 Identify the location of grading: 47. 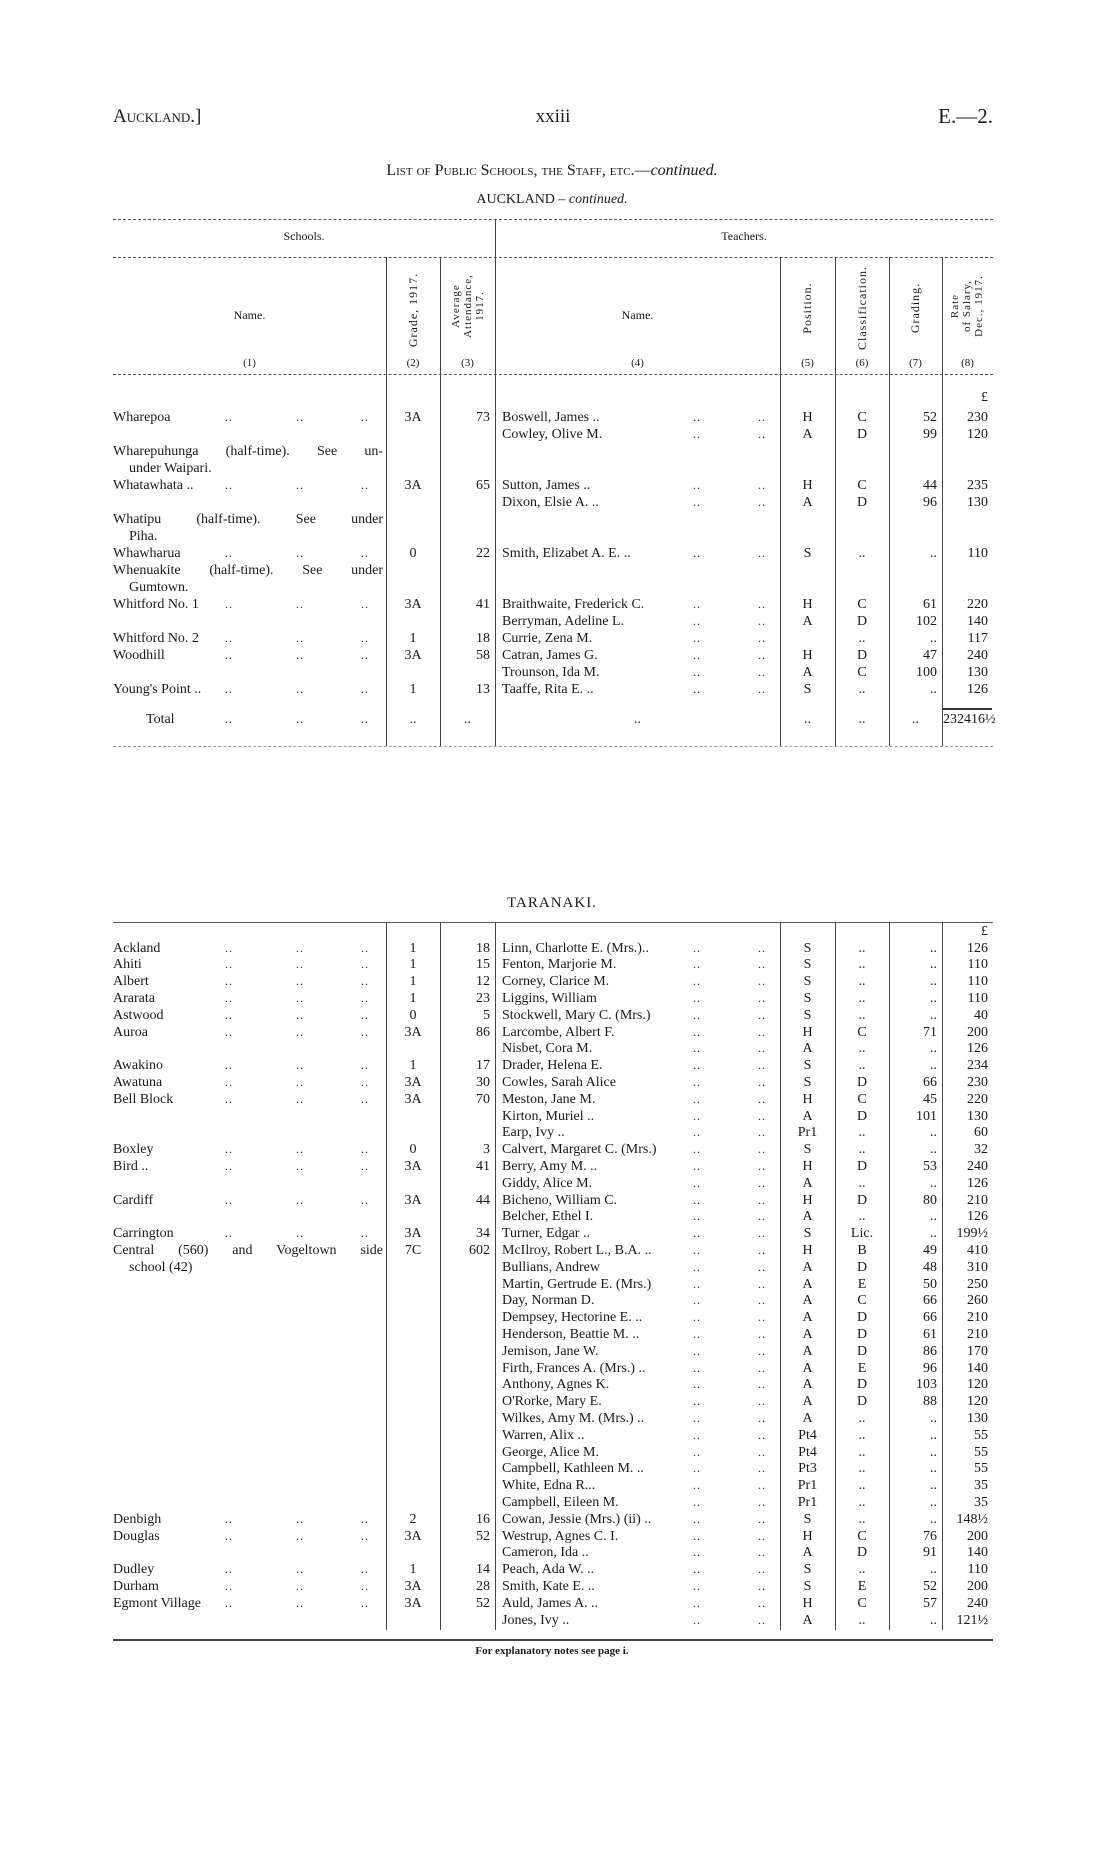
(930, 655).